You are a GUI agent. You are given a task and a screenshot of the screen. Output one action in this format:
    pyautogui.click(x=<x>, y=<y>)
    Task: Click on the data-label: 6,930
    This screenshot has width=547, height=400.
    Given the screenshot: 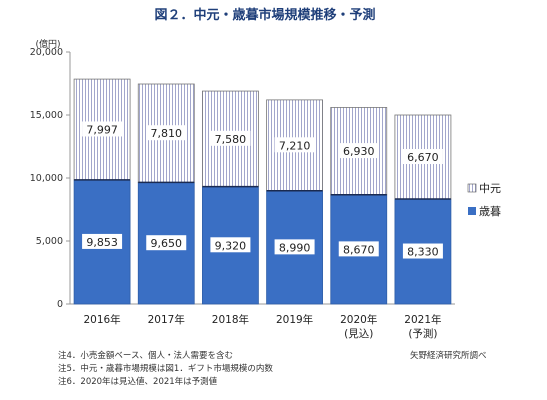 What is the action you would take?
    pyautogui.click(x=359, y=151)
    